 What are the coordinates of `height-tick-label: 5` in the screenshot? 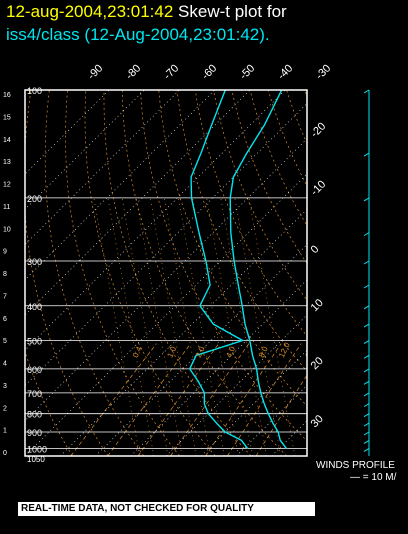 It's located at (5, 341).